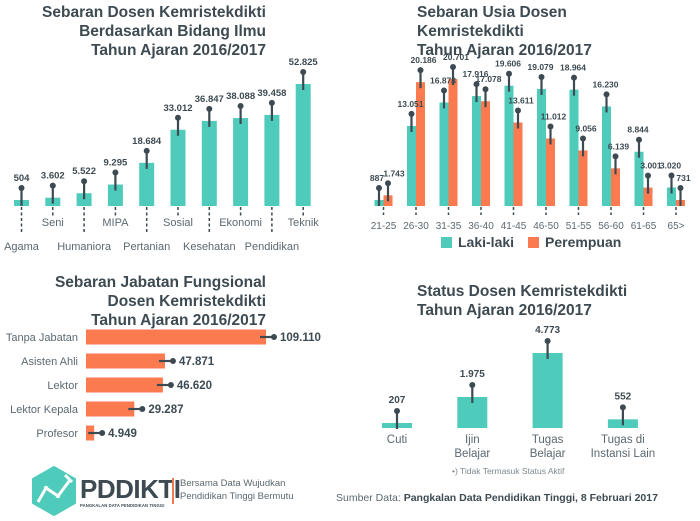 Image resolution: width=700 pixels, height=521 pixels. What do you see at coordinates (456, 57) in the screenshot?
I see `value-label-usia-perempuan: 20.701` at bounding box center [456, 57].